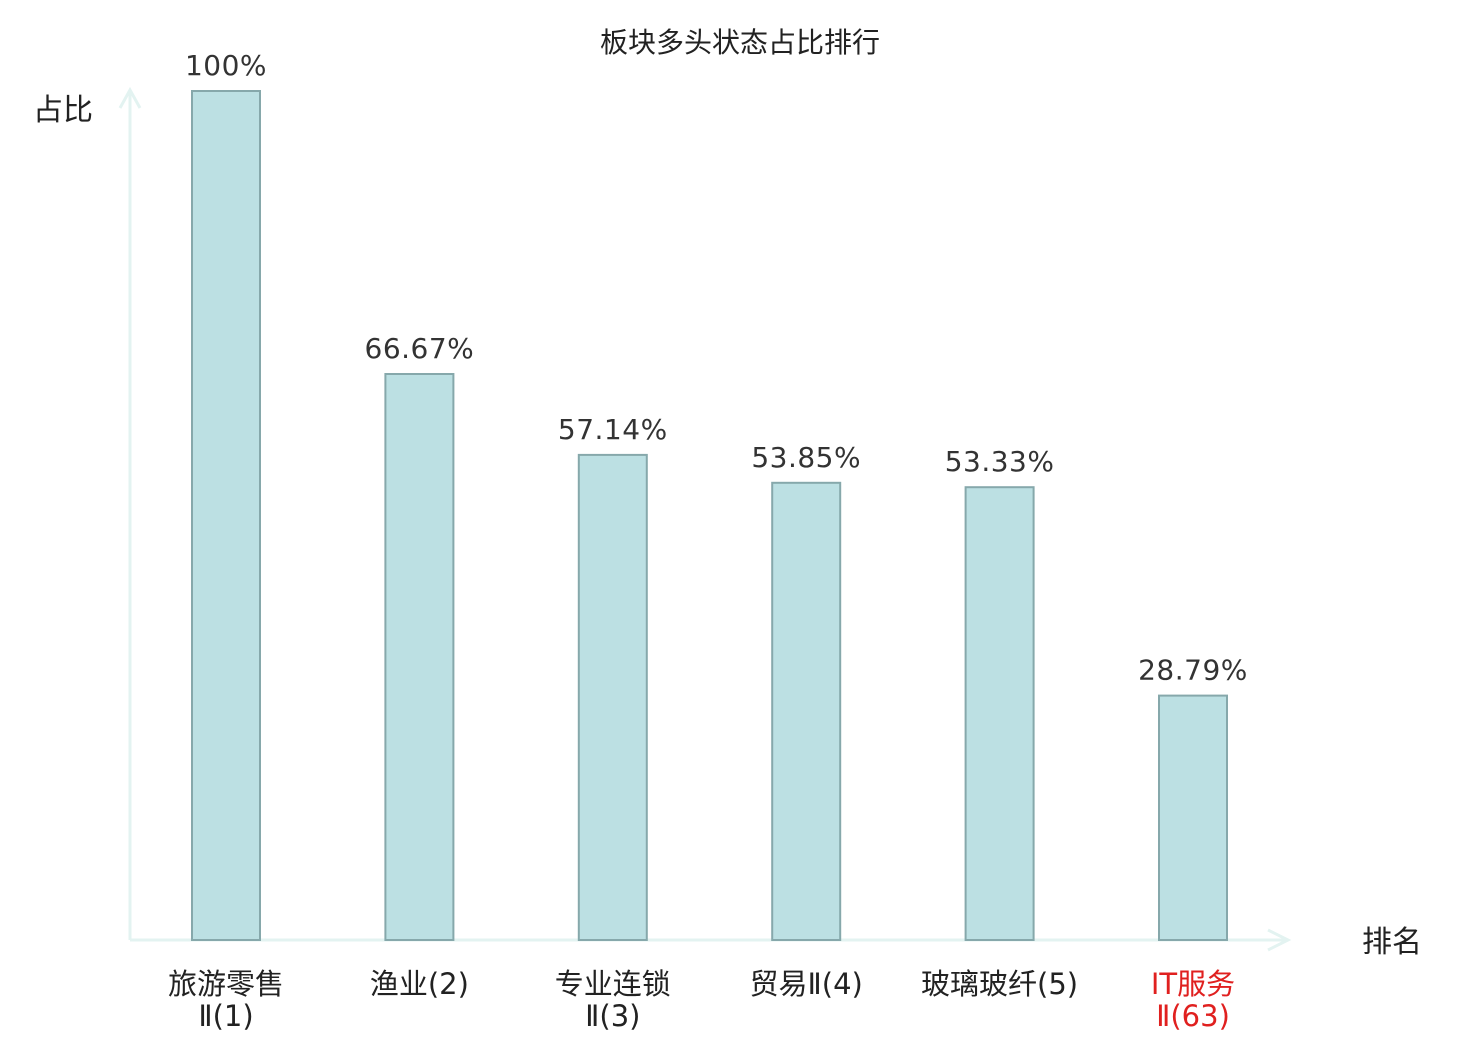  Describe the element at coordinates (63, 110) in the screenshot. I see `y-axis-title: 占比` at that location.